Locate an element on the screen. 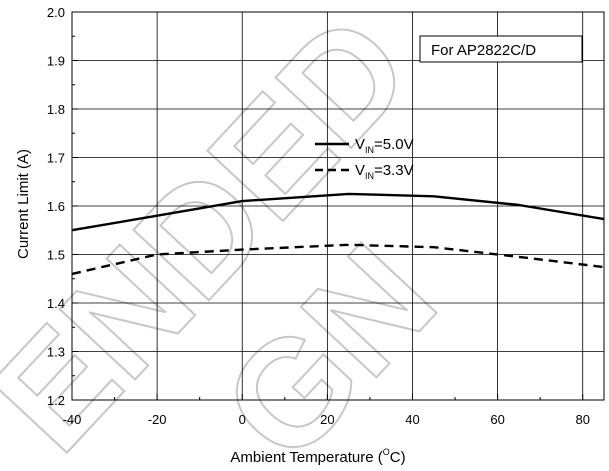 The image size is (609, 471). y-tick-labels: 1.2 1.3 1.4 1.5 1.6 1.7 1.8 1.9 2.0 is located at coordinates (56, 206).